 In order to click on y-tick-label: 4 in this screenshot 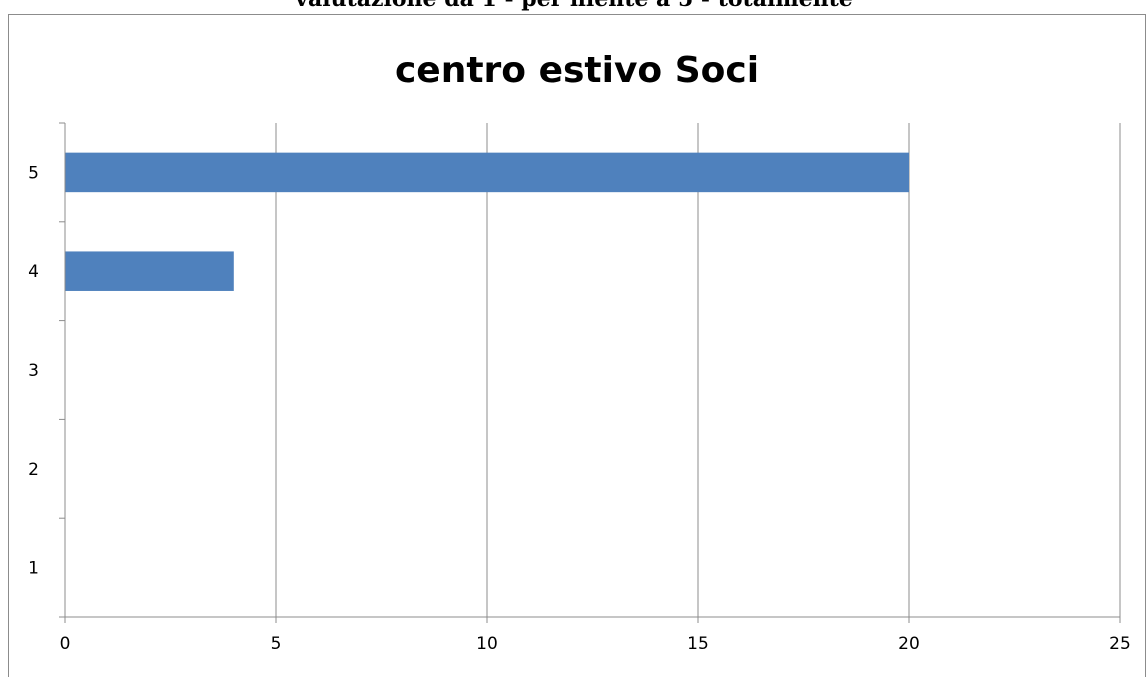, I will do `click(33, 272)`.